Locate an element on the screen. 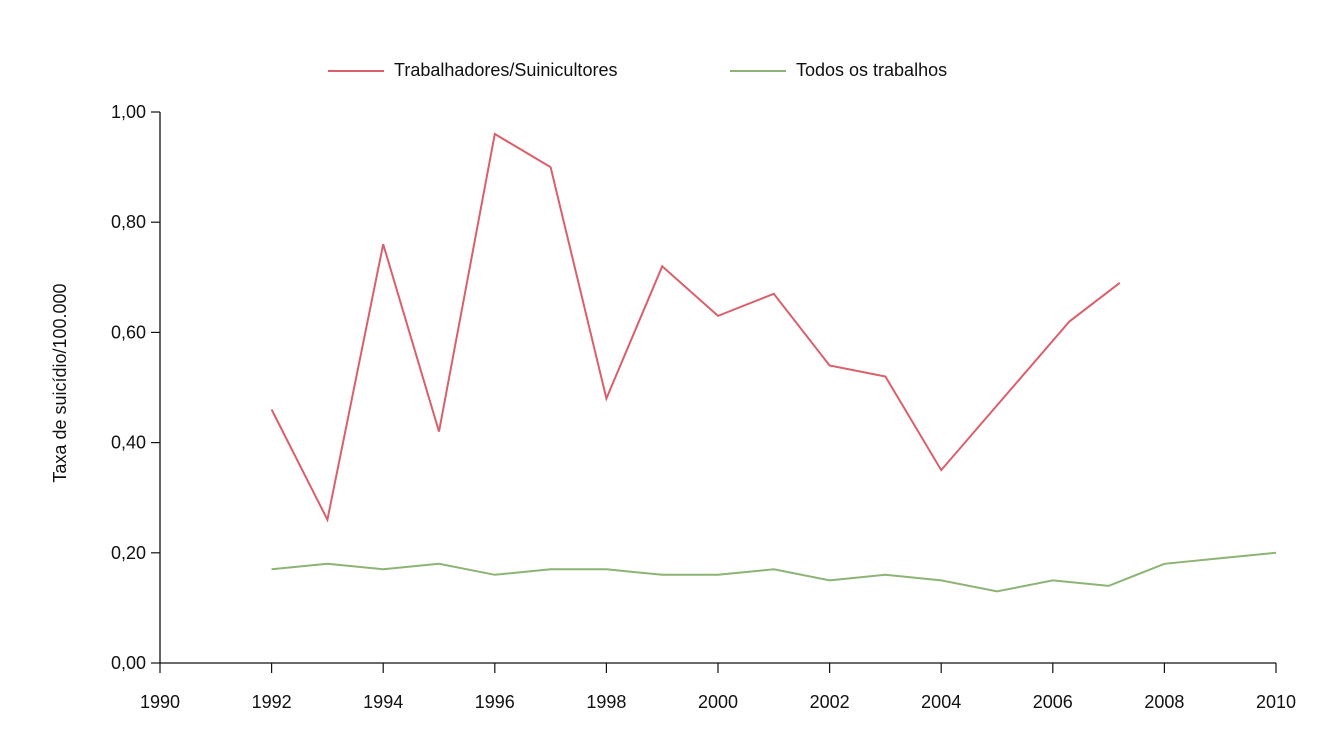 The image size is (1341, 756). y-axis-label: Taxa de suicídio/100.000 is located at coordinates (60, 382).